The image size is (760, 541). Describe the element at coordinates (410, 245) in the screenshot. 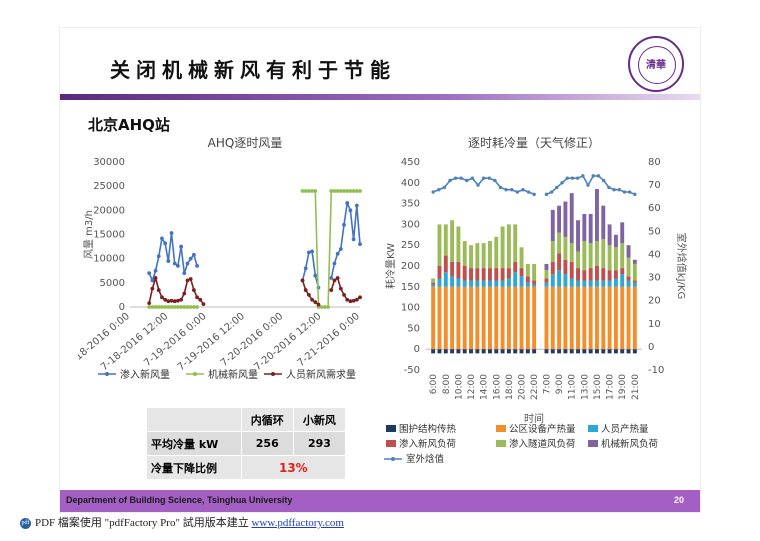

I see `y-tick-label: 250` at that location.